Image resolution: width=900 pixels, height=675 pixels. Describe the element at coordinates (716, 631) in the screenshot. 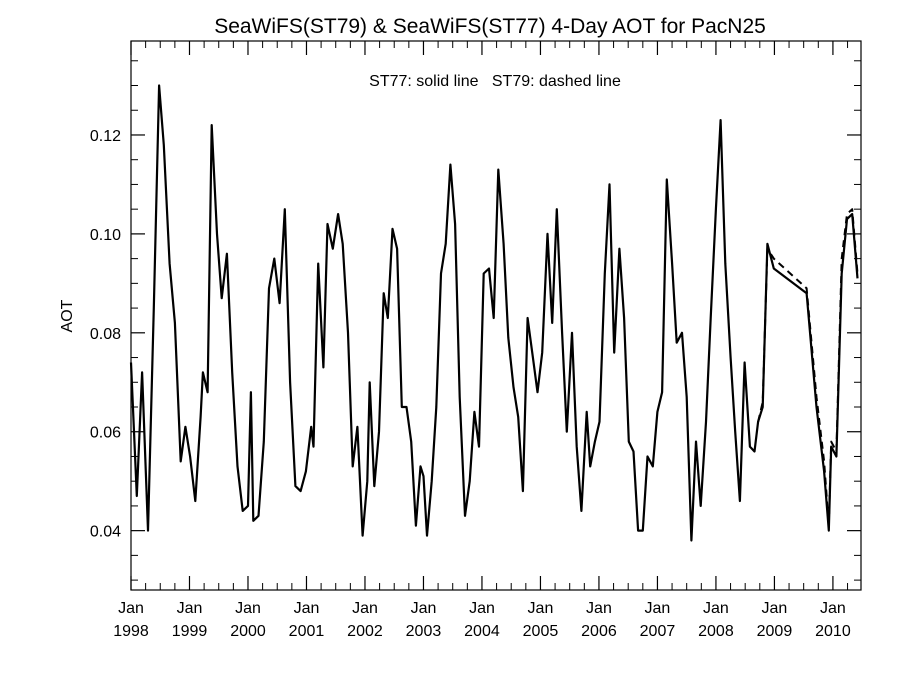

I see `x-tick-year: 2008` at that location.